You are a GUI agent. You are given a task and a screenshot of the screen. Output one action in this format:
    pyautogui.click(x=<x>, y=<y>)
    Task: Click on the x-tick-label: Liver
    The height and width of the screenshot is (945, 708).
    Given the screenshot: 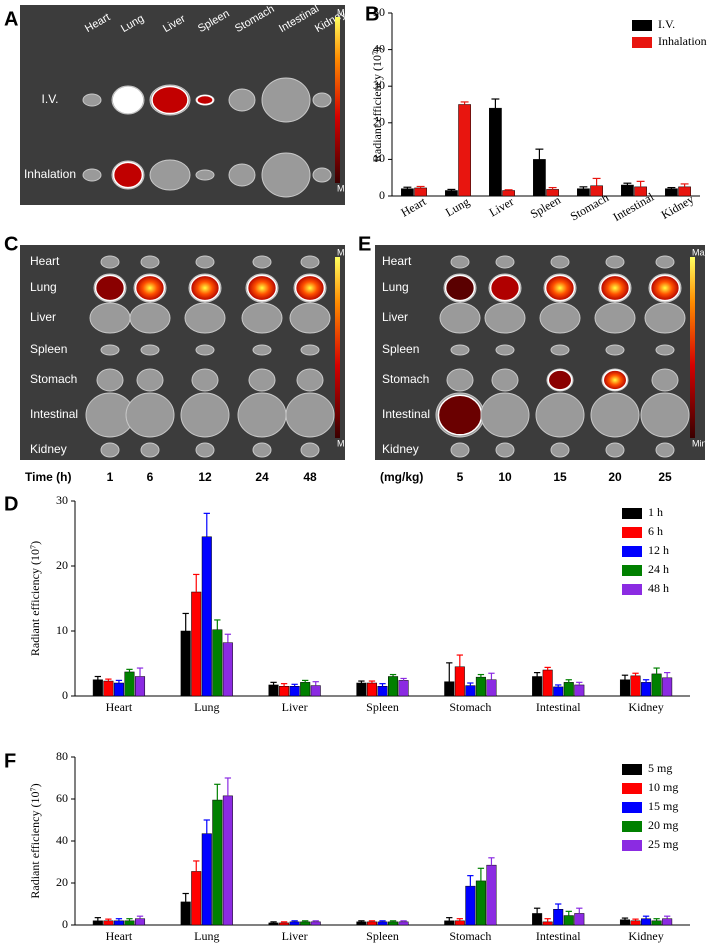 What is the action you would take?
    pyautogui.click(x=502, y=206)
    